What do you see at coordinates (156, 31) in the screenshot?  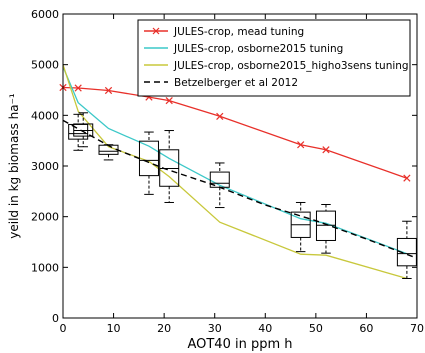 I see `legend-marker` at bounding box center [156, 31].